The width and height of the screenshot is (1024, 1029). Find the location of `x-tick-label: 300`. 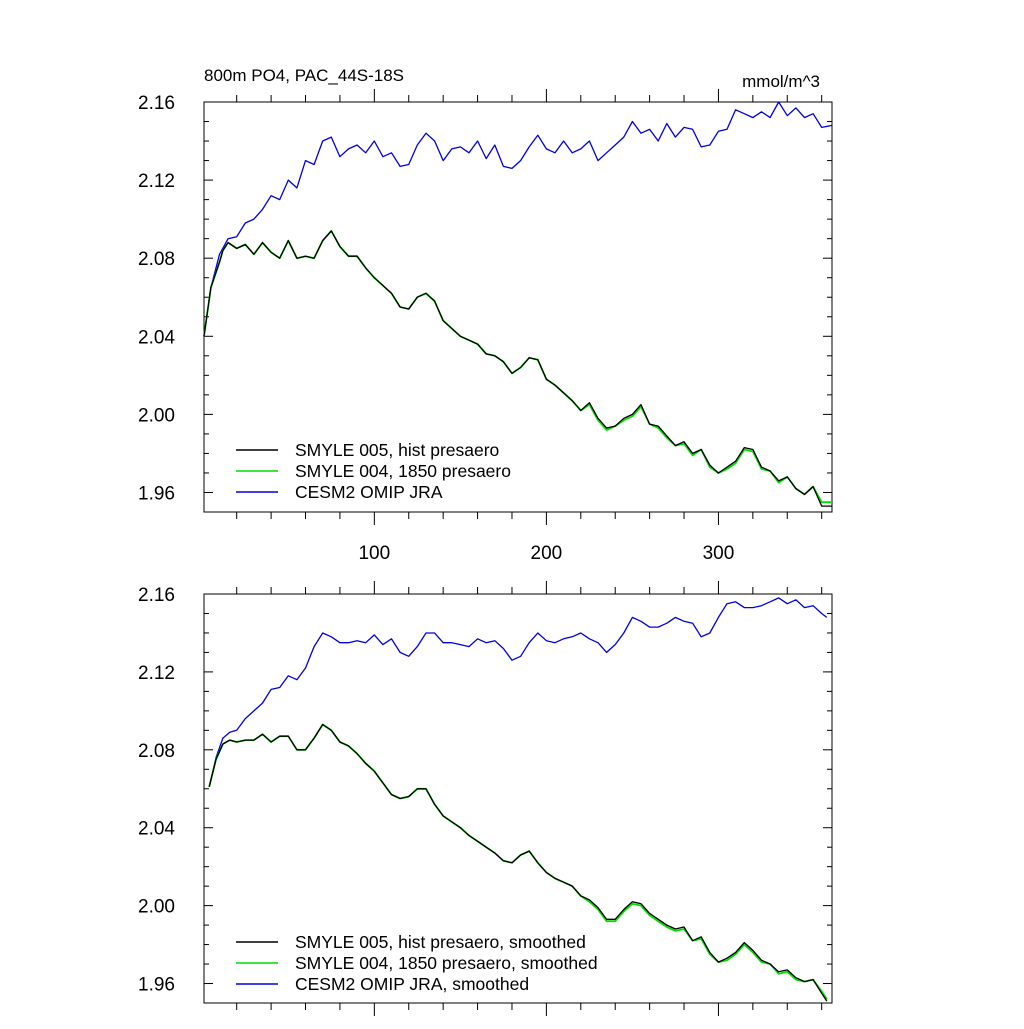

x-tick-label: 300 is located at coordinates (719, 553).